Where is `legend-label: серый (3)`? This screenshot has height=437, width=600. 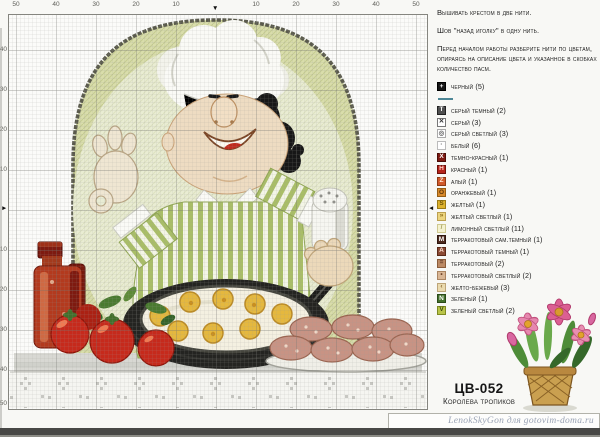
legend-label: серый (3) is located at coordinates (466, 122).